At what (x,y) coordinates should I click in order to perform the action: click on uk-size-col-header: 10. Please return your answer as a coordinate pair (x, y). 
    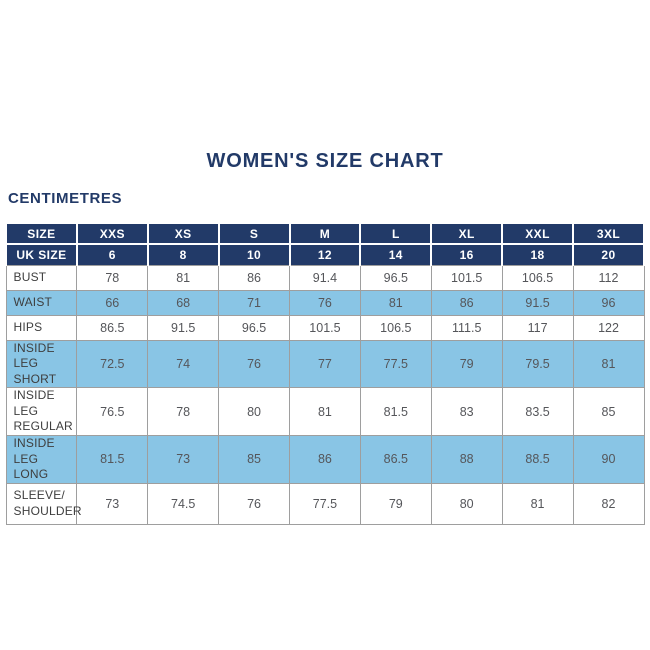
    Looking at the image, I should click on (254, 254).